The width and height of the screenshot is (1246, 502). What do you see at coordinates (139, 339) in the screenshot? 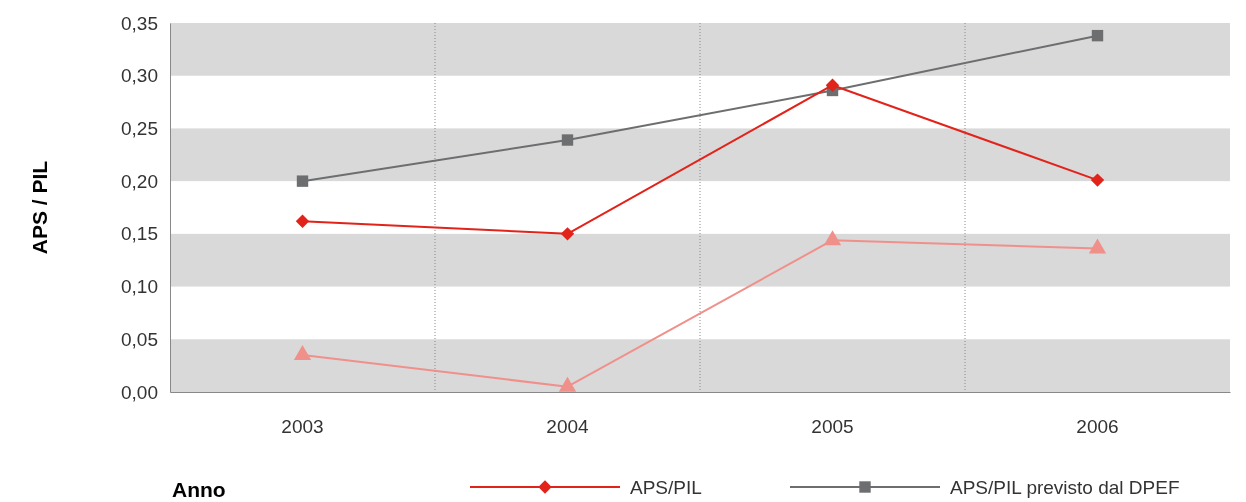
I see `y-tick-label: 0,05` at bounding box center [139, 339].